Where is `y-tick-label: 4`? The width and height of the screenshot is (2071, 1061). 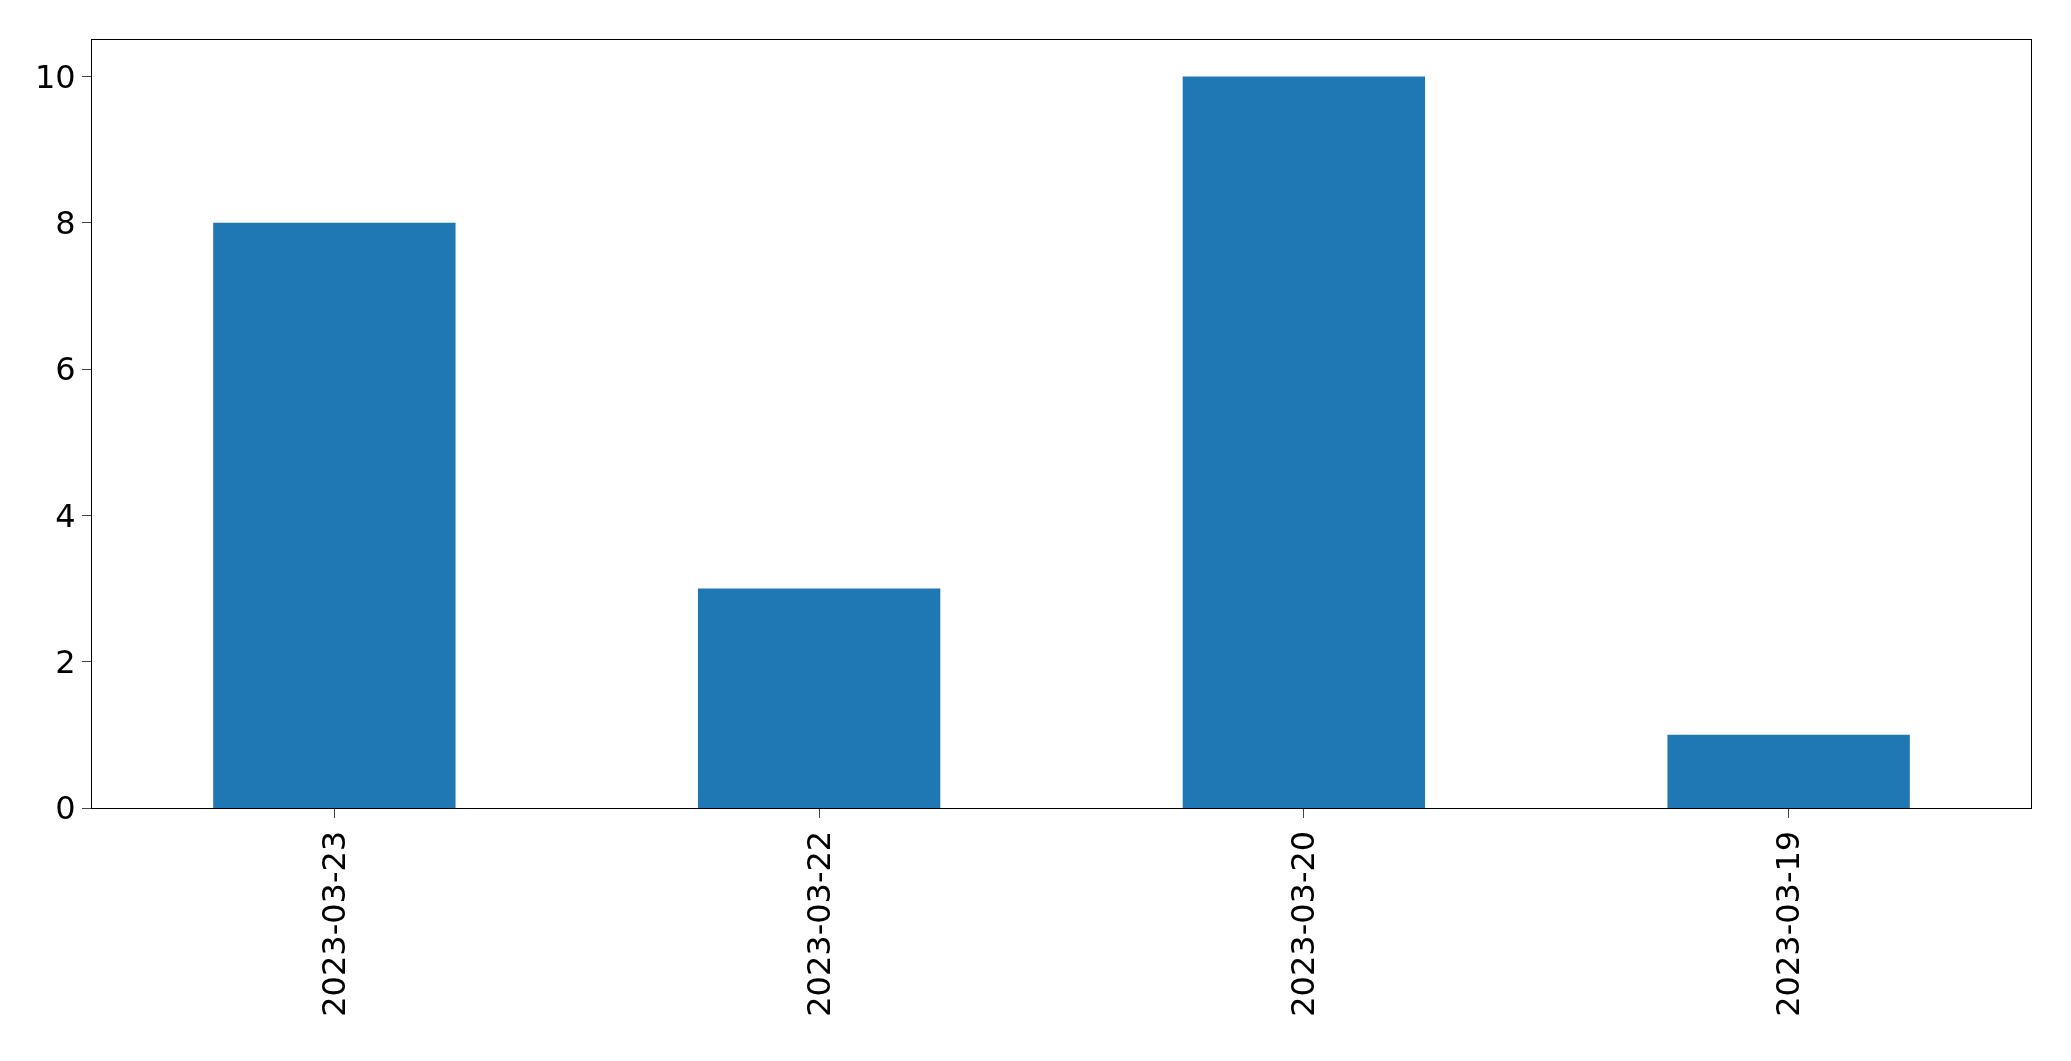
y-tick-label: 4 is located at coordinates (65, 515).